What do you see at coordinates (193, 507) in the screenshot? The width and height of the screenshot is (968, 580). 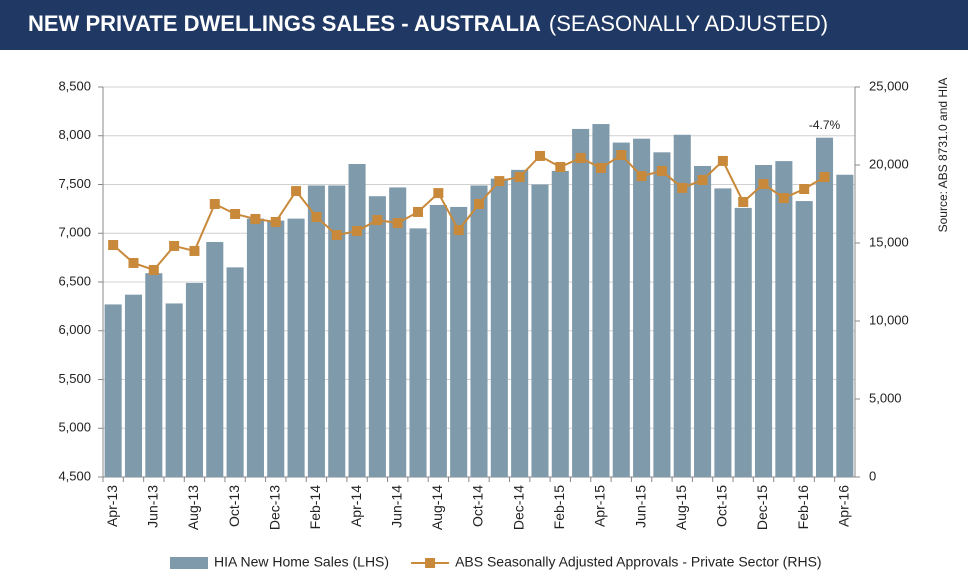 I see `x-tick-label: Aug-13` at bounding box center [193, 507].